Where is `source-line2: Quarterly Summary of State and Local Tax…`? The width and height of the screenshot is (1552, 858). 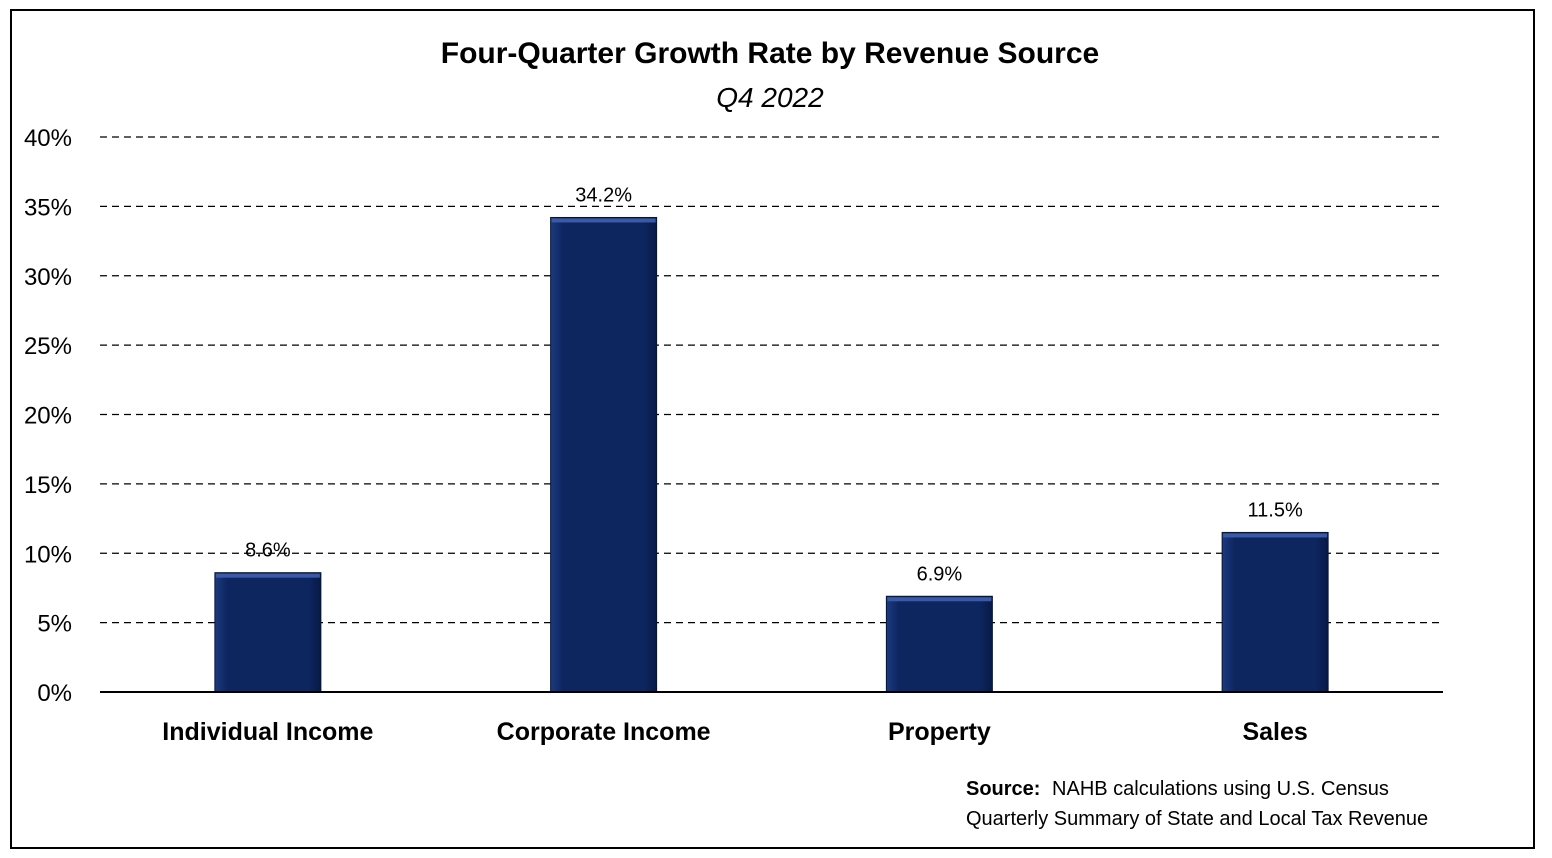
source-line2: Quarterly Summary of State and Local Tax… is located at coordinates (1197, 819).